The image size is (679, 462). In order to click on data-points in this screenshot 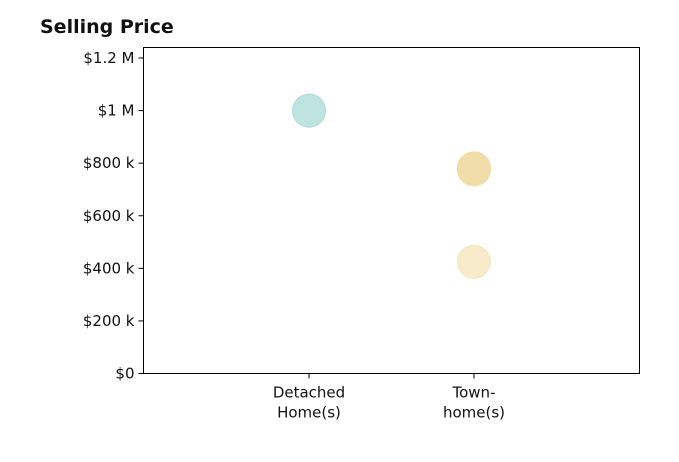, I will do `click(391, 186)`.